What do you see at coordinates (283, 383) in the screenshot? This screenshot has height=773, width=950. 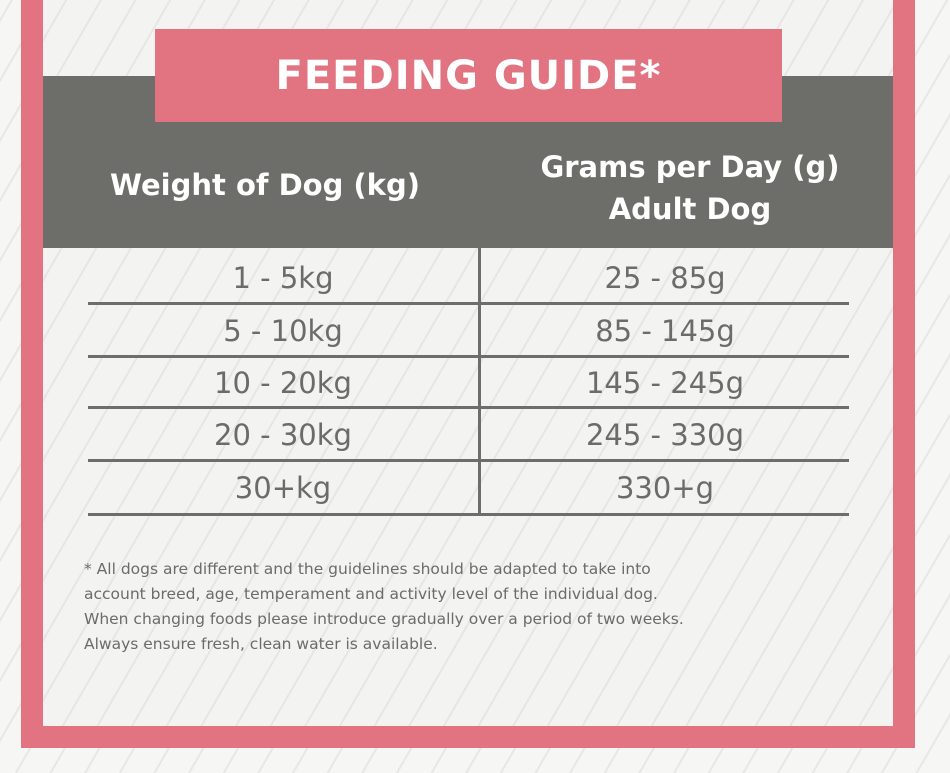 I see `cell-weight-row-3: 10 - 20kg` at bounding box center [283, 383].